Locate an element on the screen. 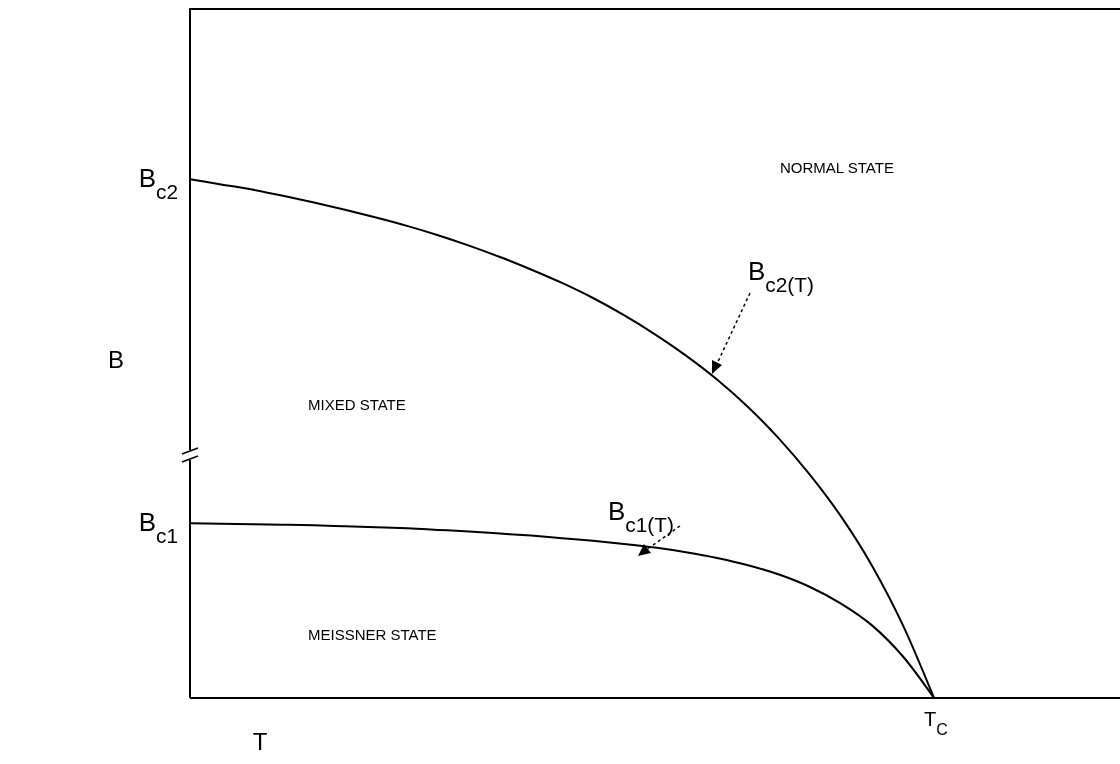 The height and width of the screenshot is (764, 1120). x-axis-title: T is located at coordinates (260, 741).